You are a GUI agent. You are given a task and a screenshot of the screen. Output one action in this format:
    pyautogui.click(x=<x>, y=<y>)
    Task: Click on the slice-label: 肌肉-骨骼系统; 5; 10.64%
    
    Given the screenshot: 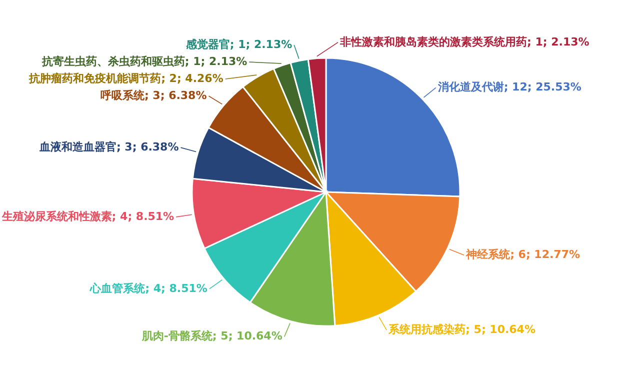 What is the action you would take?
    pyautogui.click(x=211, y=336)
    